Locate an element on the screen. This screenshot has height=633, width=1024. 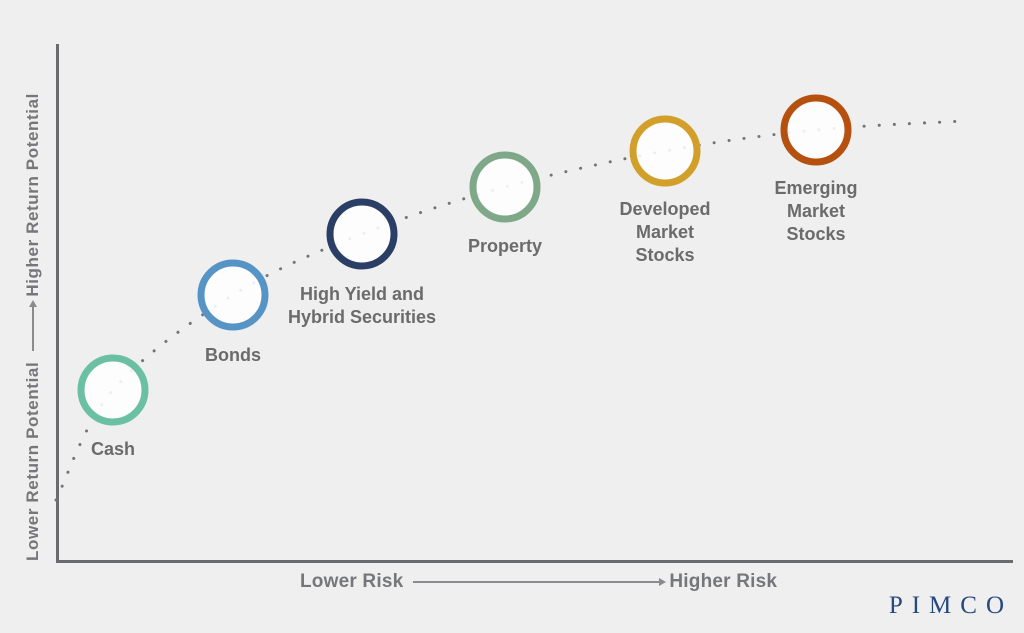
node-label-line: Cash is located at coordinates (113, 449).